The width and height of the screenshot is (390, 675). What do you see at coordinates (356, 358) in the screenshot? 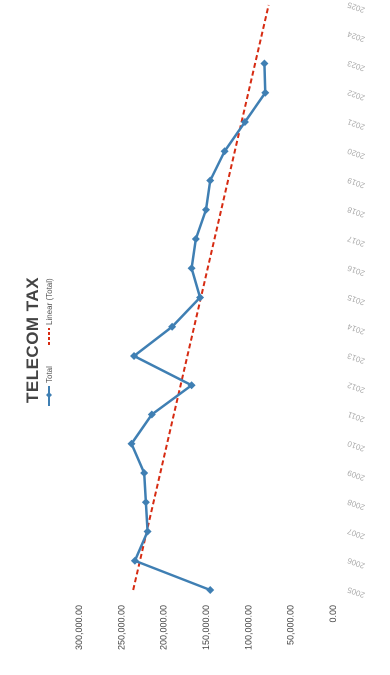
I see `x-tick-label: 2013` at bounding box center [356, 358].